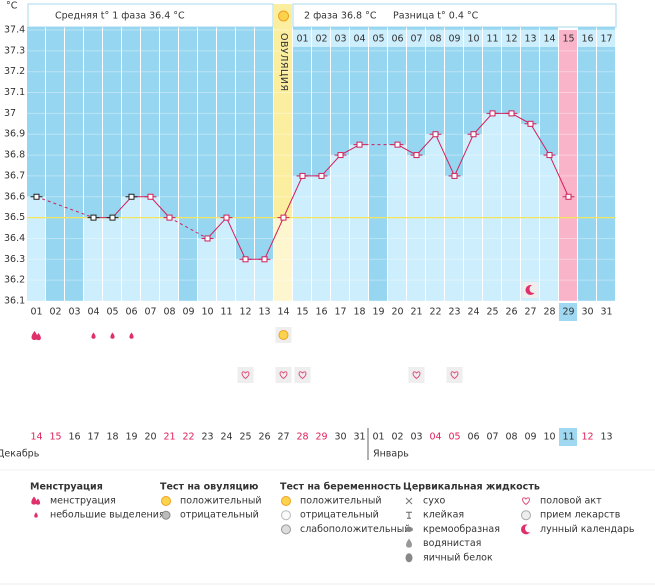 The image size is (655, 587). What do you see at coordinates (12, 6) in the screenshot?
I see `y-axis-label: °C` at bounding box center [12, 6].